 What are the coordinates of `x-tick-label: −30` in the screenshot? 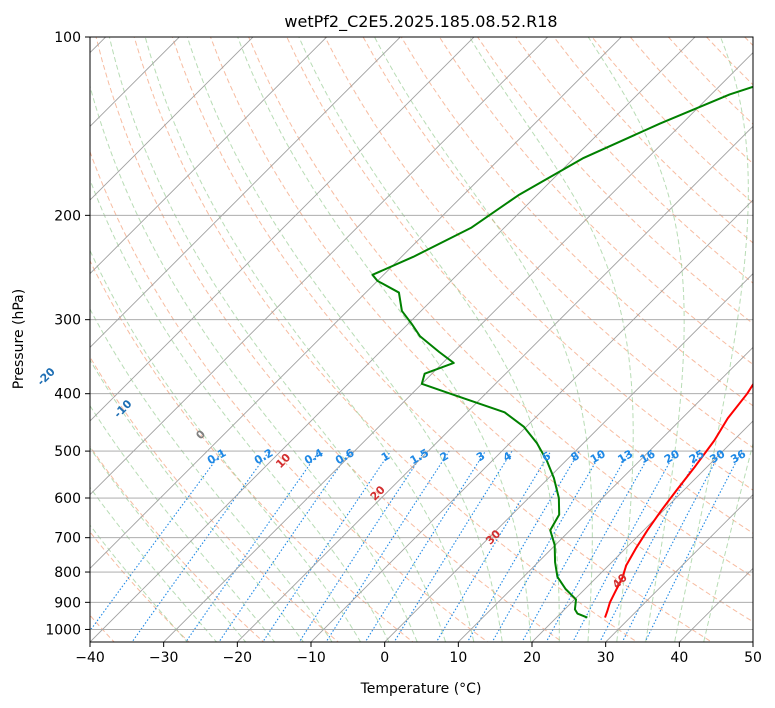 It's located at (164, 658).